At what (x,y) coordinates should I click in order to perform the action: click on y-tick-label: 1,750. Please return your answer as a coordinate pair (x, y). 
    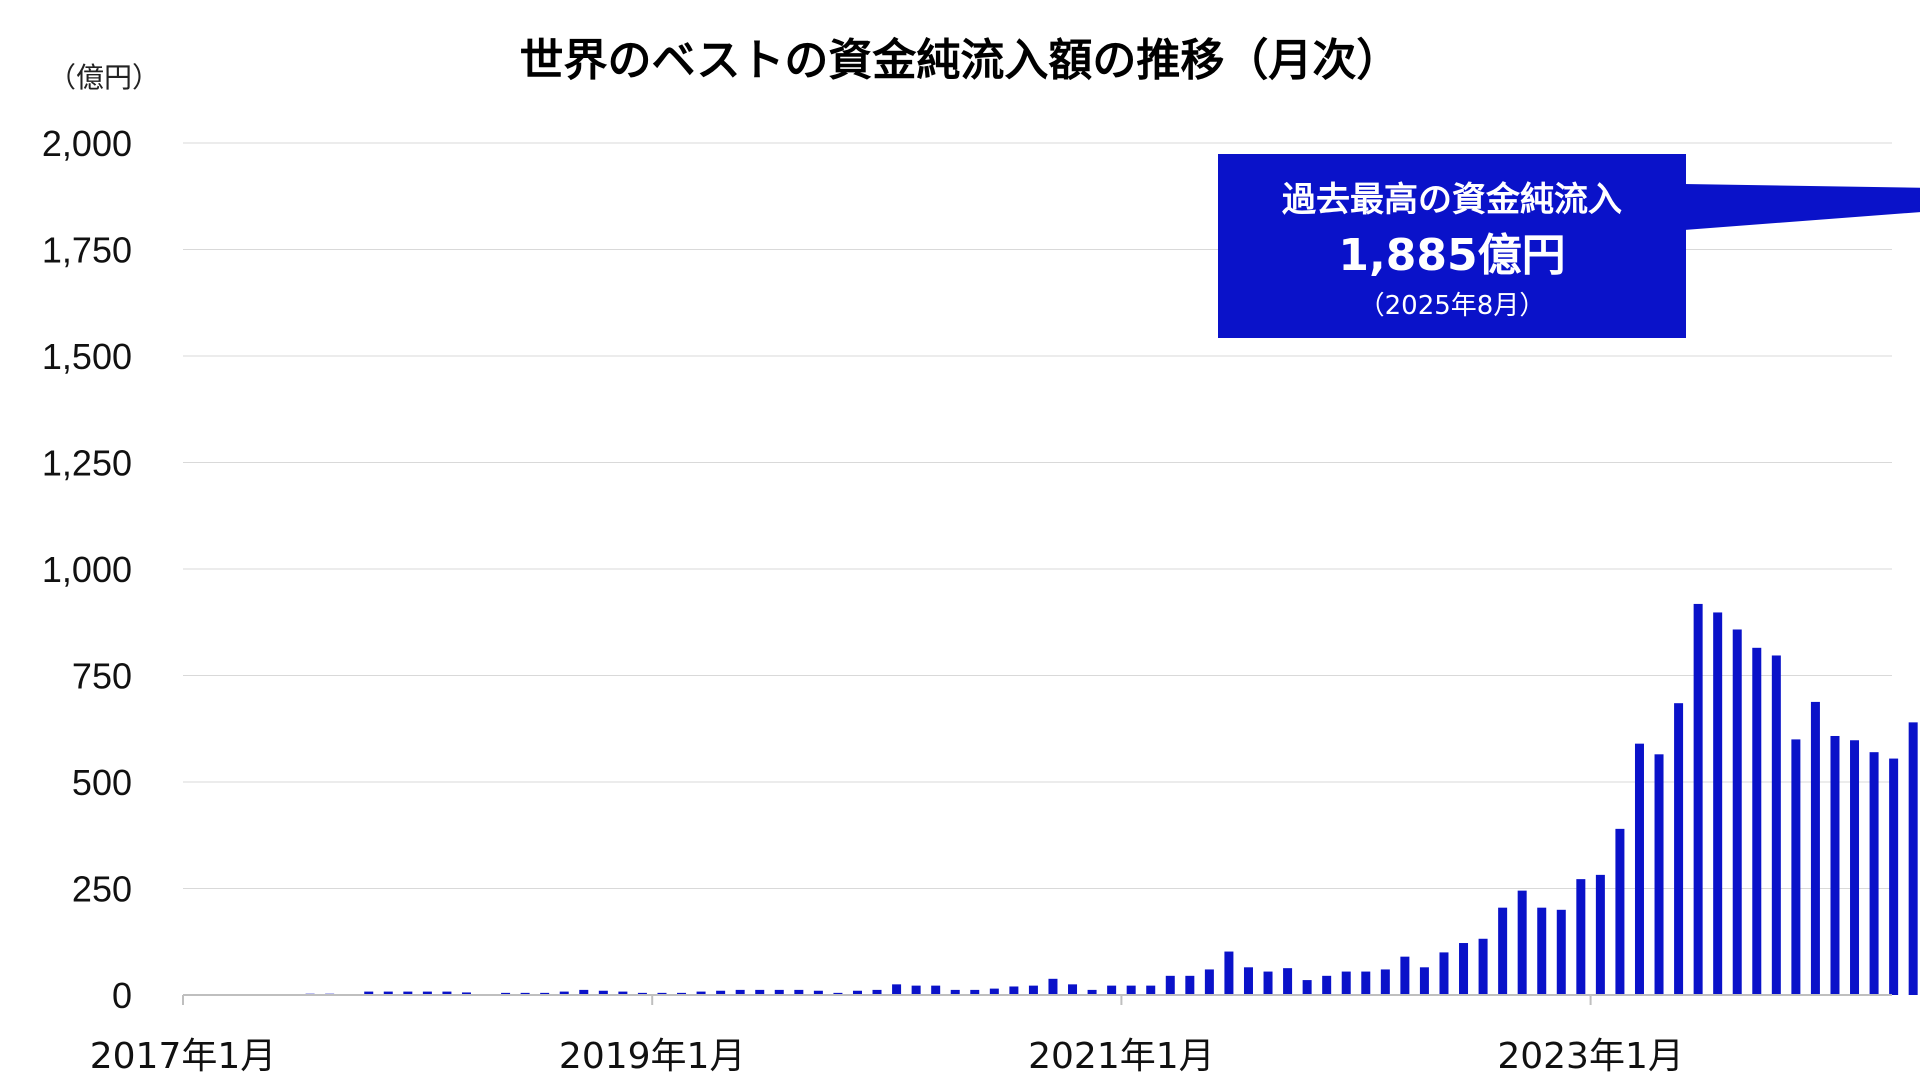
    Looking at the image, I should click on (87, 250).